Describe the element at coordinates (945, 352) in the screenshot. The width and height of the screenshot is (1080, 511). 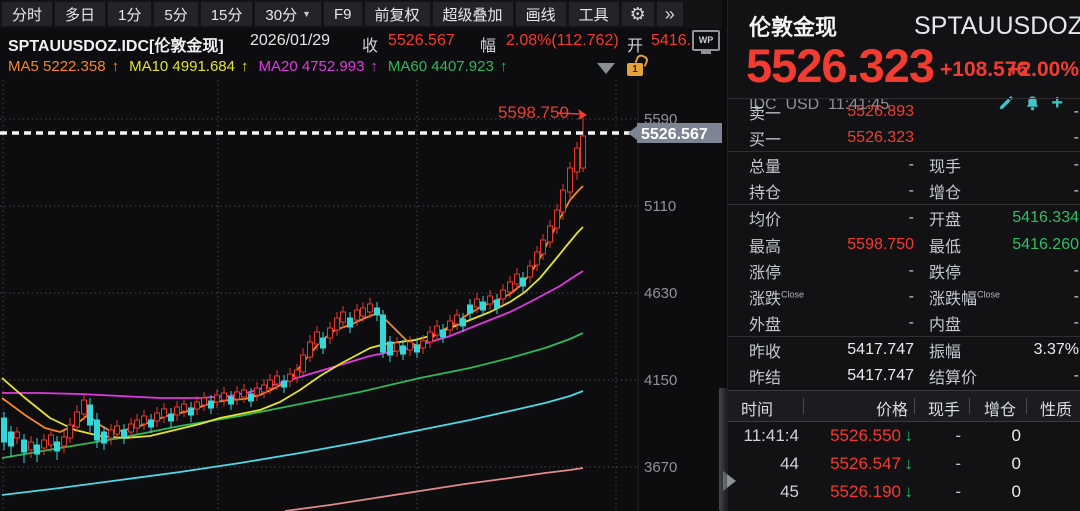
I see `field-label: 振幅` at that location.